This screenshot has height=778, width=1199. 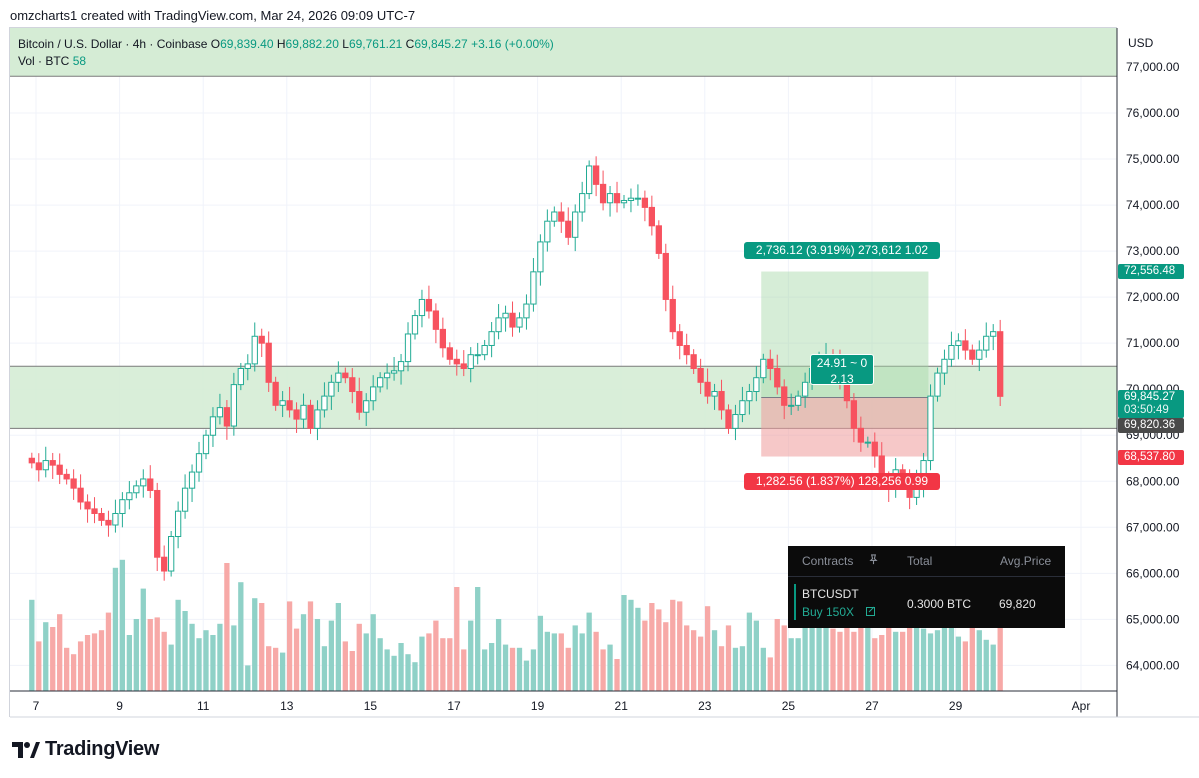 What do you see at coordinates (36, 706) in the screenshot?
I see `x-tick-label: 7` at bounding box center [36, 706].